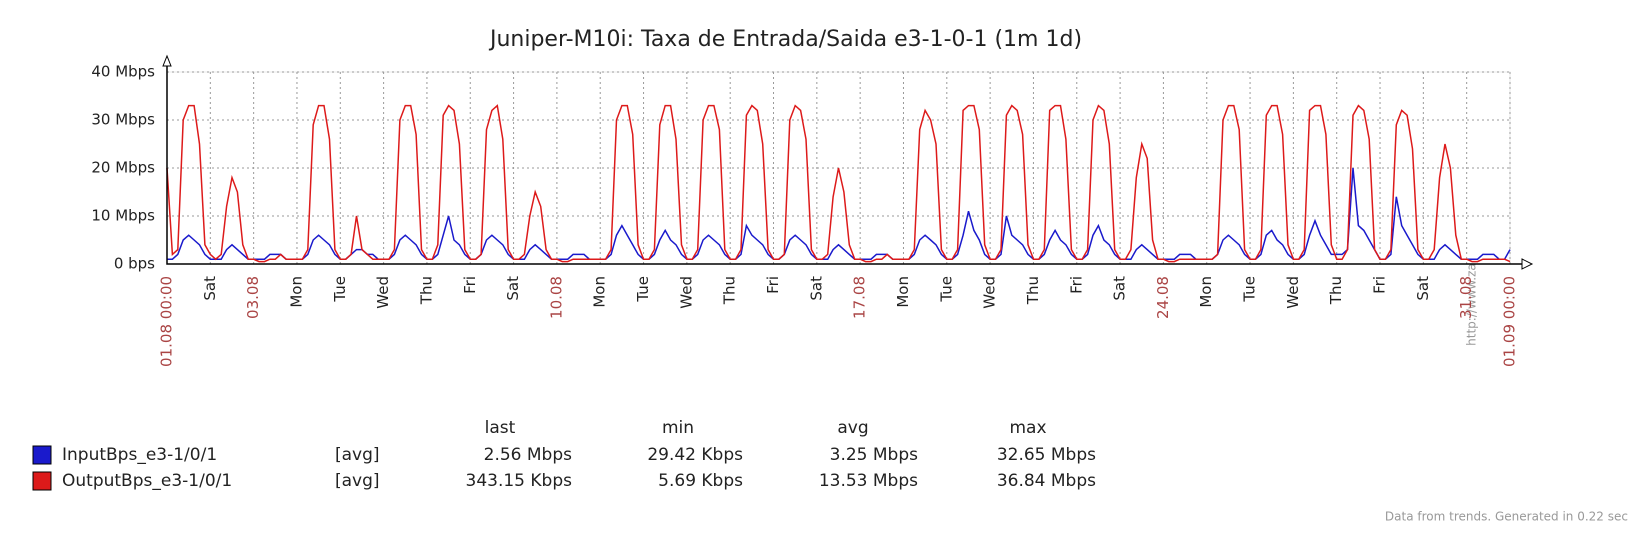  I want to click on y-tick-label: 0 bps, so click(134, 264).